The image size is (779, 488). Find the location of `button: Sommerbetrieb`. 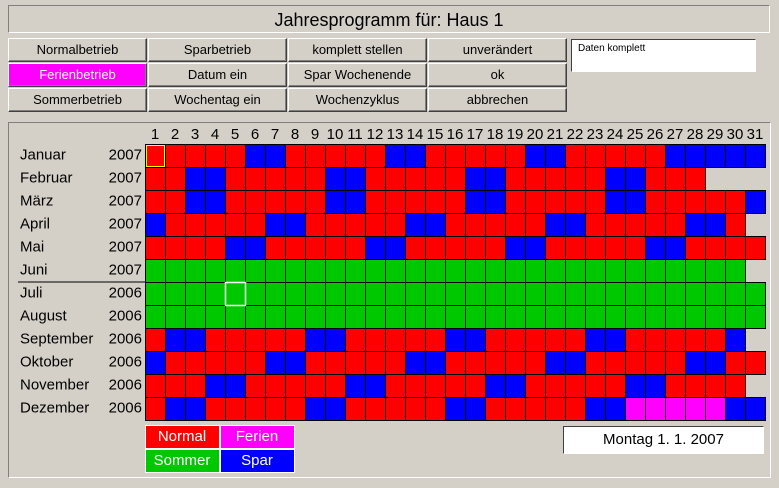

button: Sommerbetrieb is located at coordinates (77, 100).